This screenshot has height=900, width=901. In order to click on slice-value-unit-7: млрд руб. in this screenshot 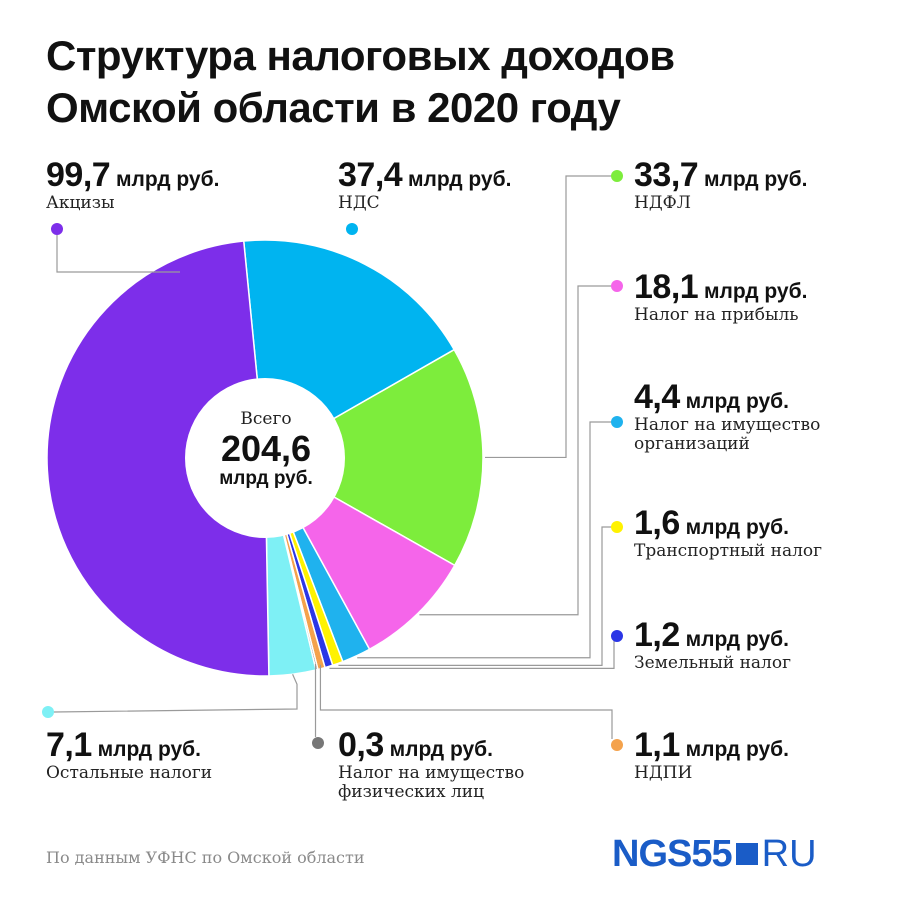, I will do `click(438, 749)`.